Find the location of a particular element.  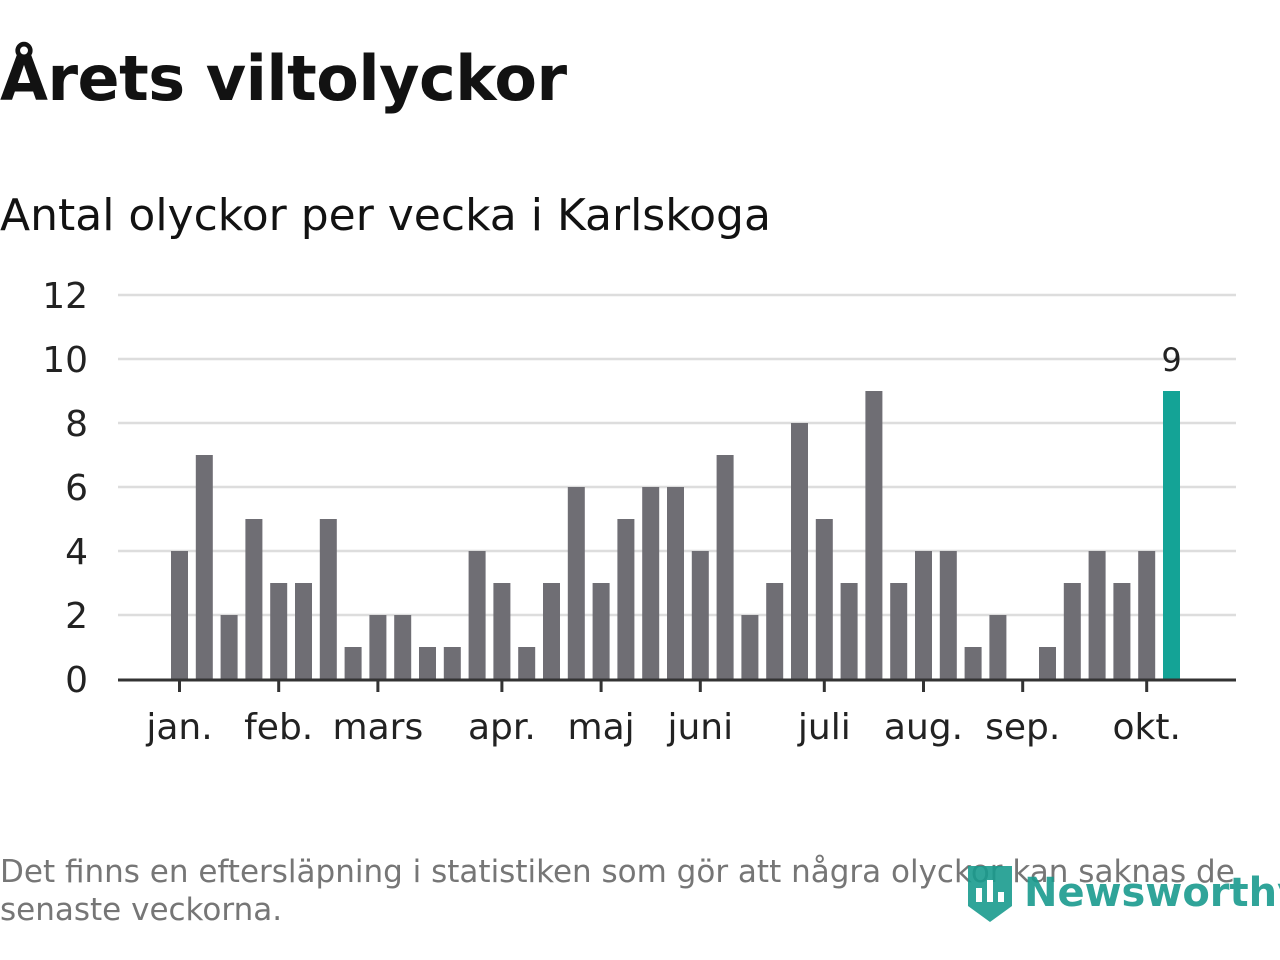

x-axis-ticks: jan. feb. mars apr. maj juni juli aug. sep. okt. is located at coordinates (663, 714).